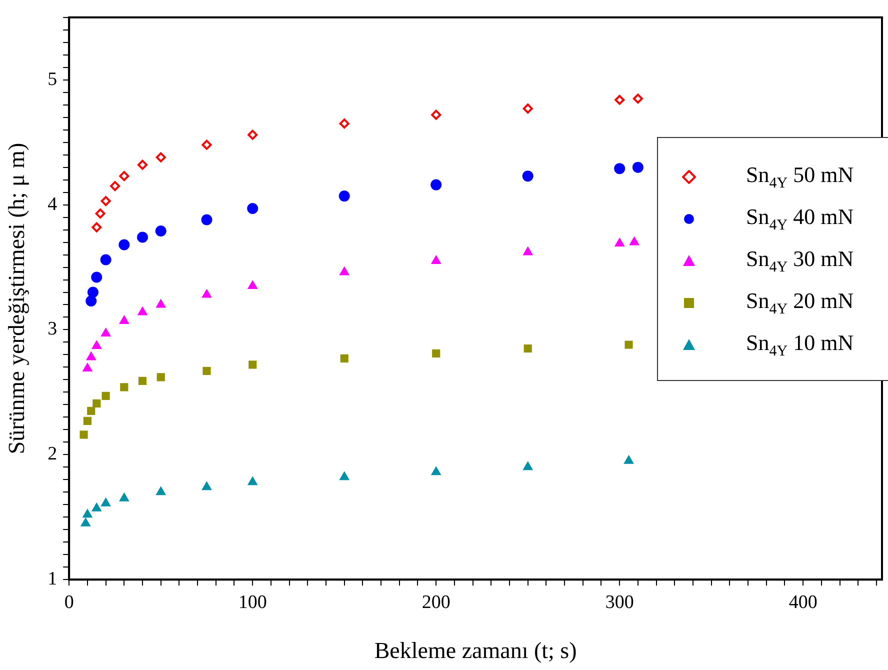 Image resolution: width=888 pixels, height=670 pixels. I want to click on y-axis-title: Sürünme yerdeğiştirmesi (h; μ m), so click(16, 298).